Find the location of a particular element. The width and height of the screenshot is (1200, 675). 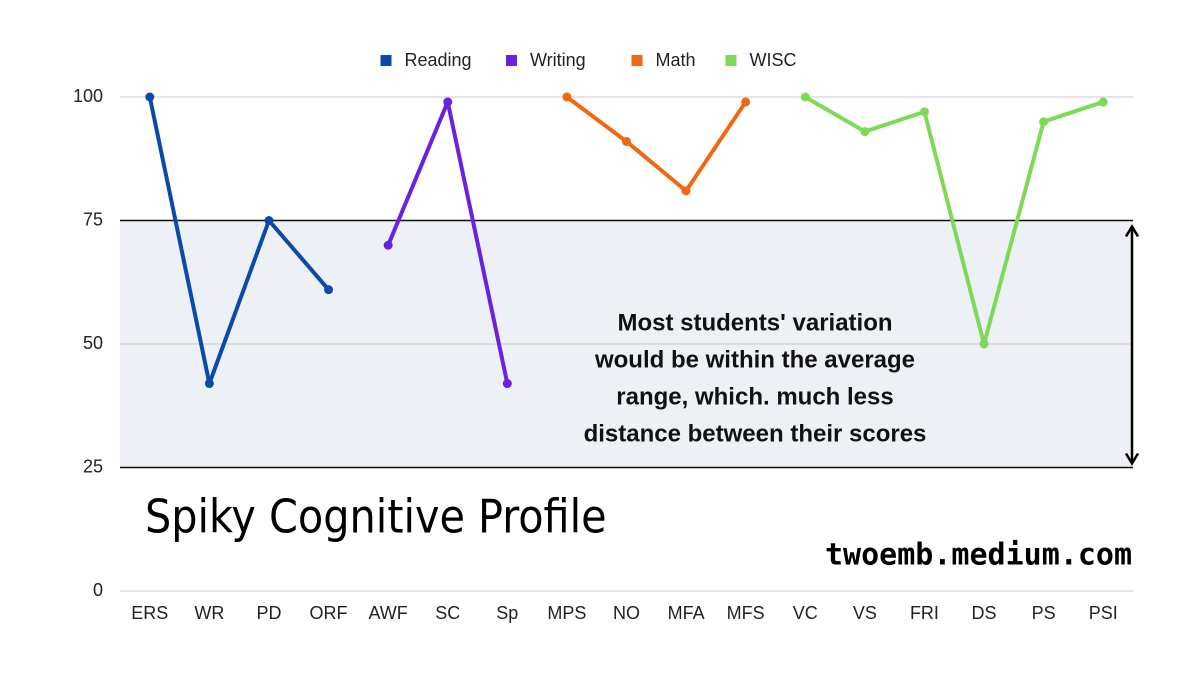

chart-title: Spiky Cognitive Profile is located at coordinates (376, 517).